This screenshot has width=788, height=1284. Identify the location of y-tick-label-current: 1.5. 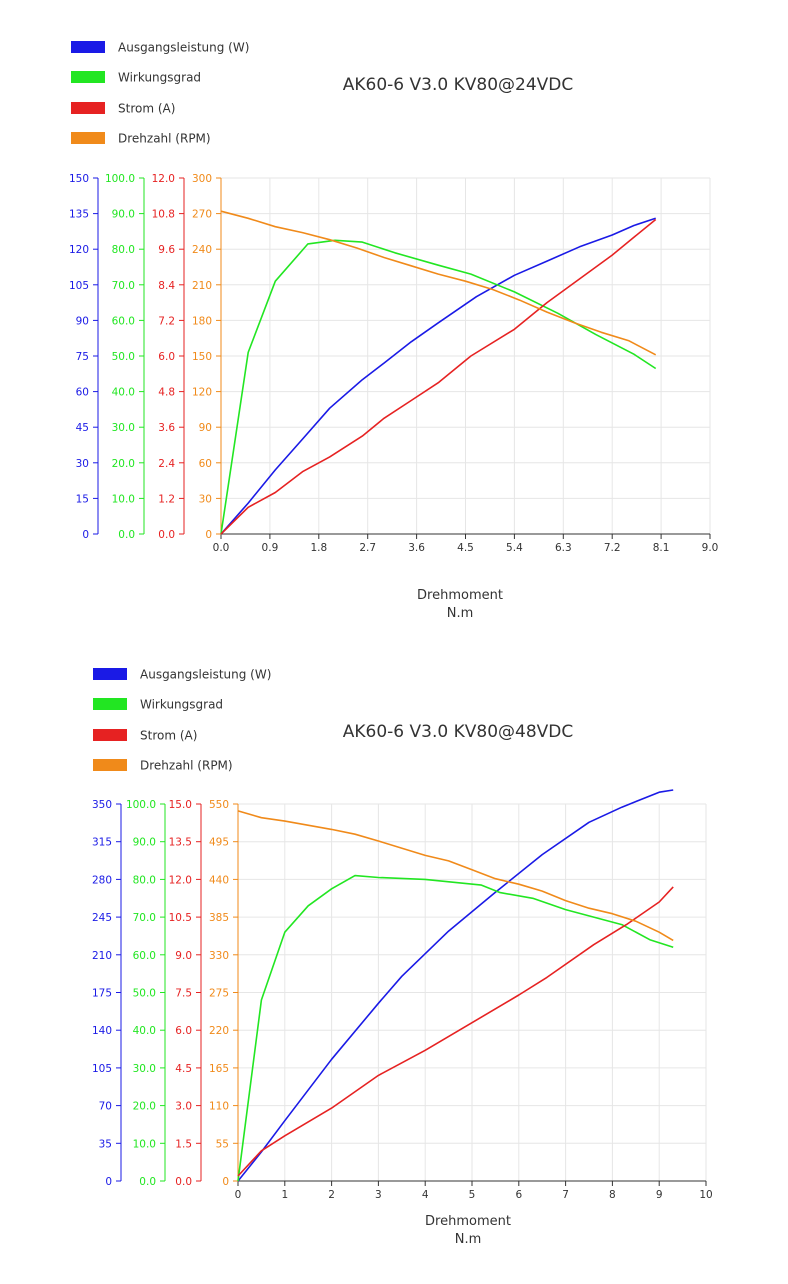
(183, 1144).